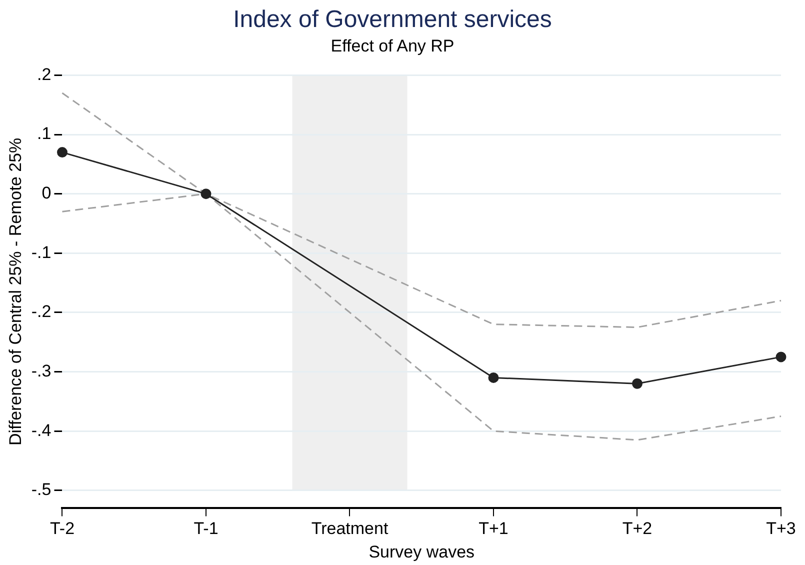  Describe the element at coordinates (44, 134) in the screenshot. I see `y-tick-label: .1` at that location.